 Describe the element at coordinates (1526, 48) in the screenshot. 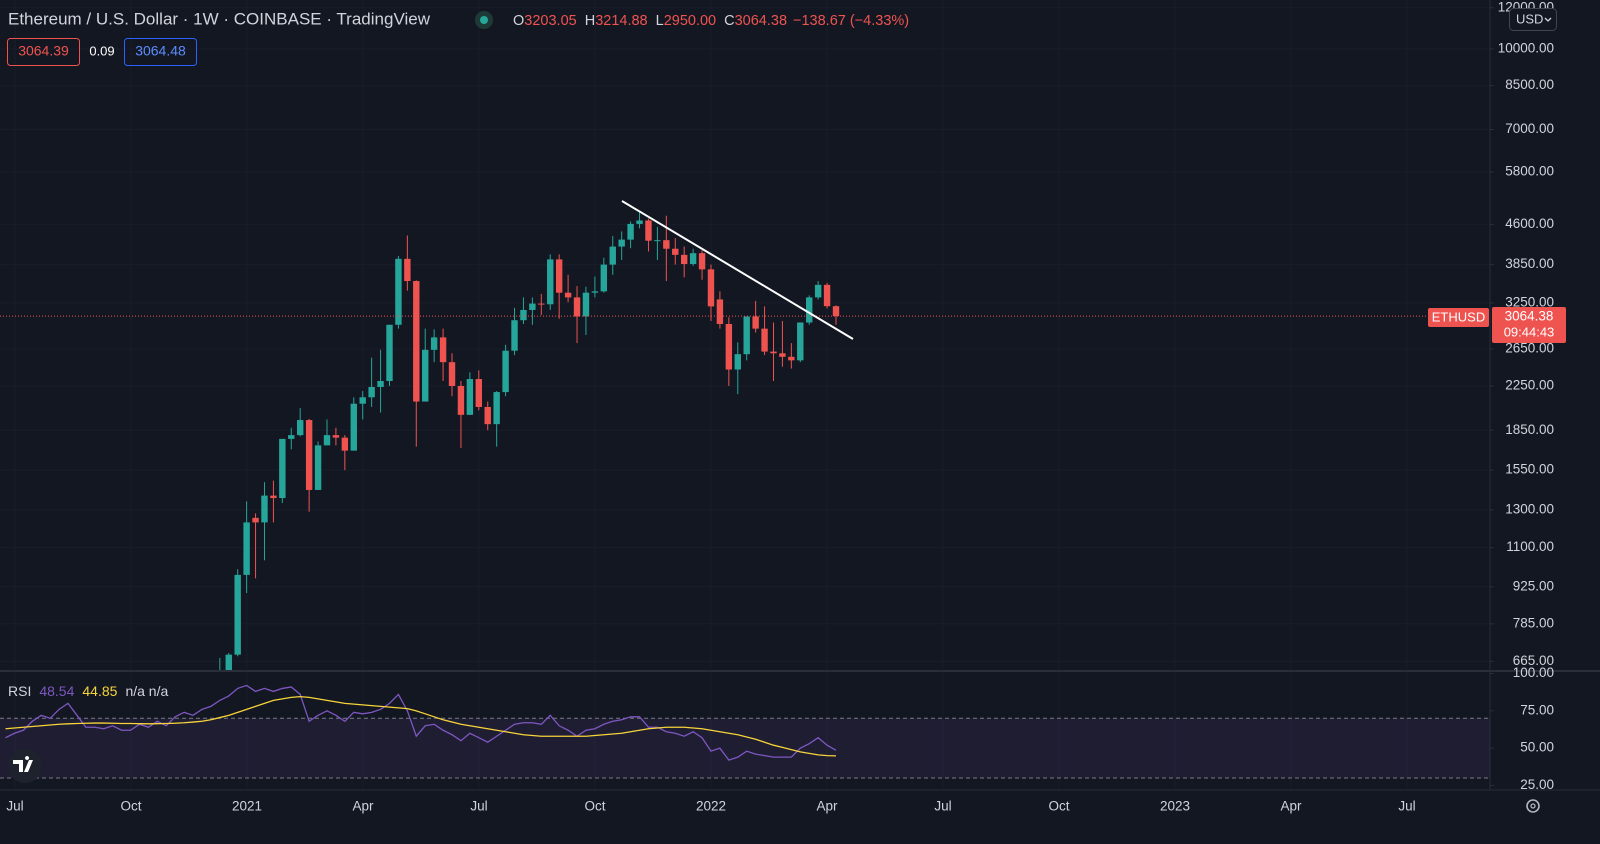

I see `y-tick-label: 10000.00` at that location.